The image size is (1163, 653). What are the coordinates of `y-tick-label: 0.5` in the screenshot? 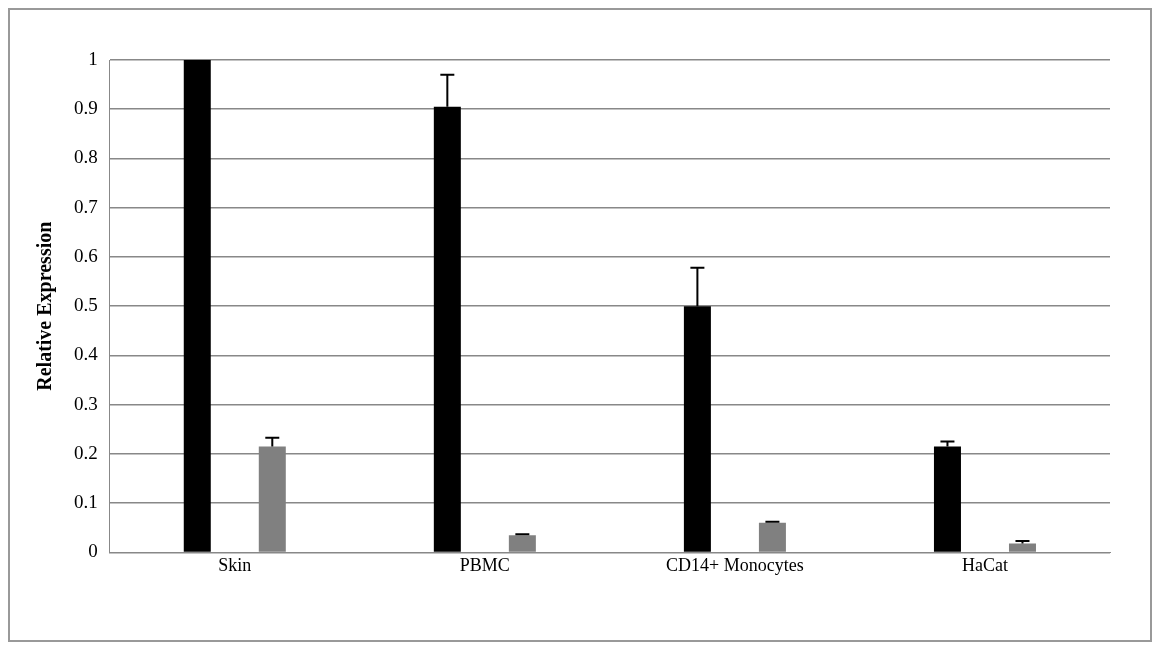 It's located at (86, 305).